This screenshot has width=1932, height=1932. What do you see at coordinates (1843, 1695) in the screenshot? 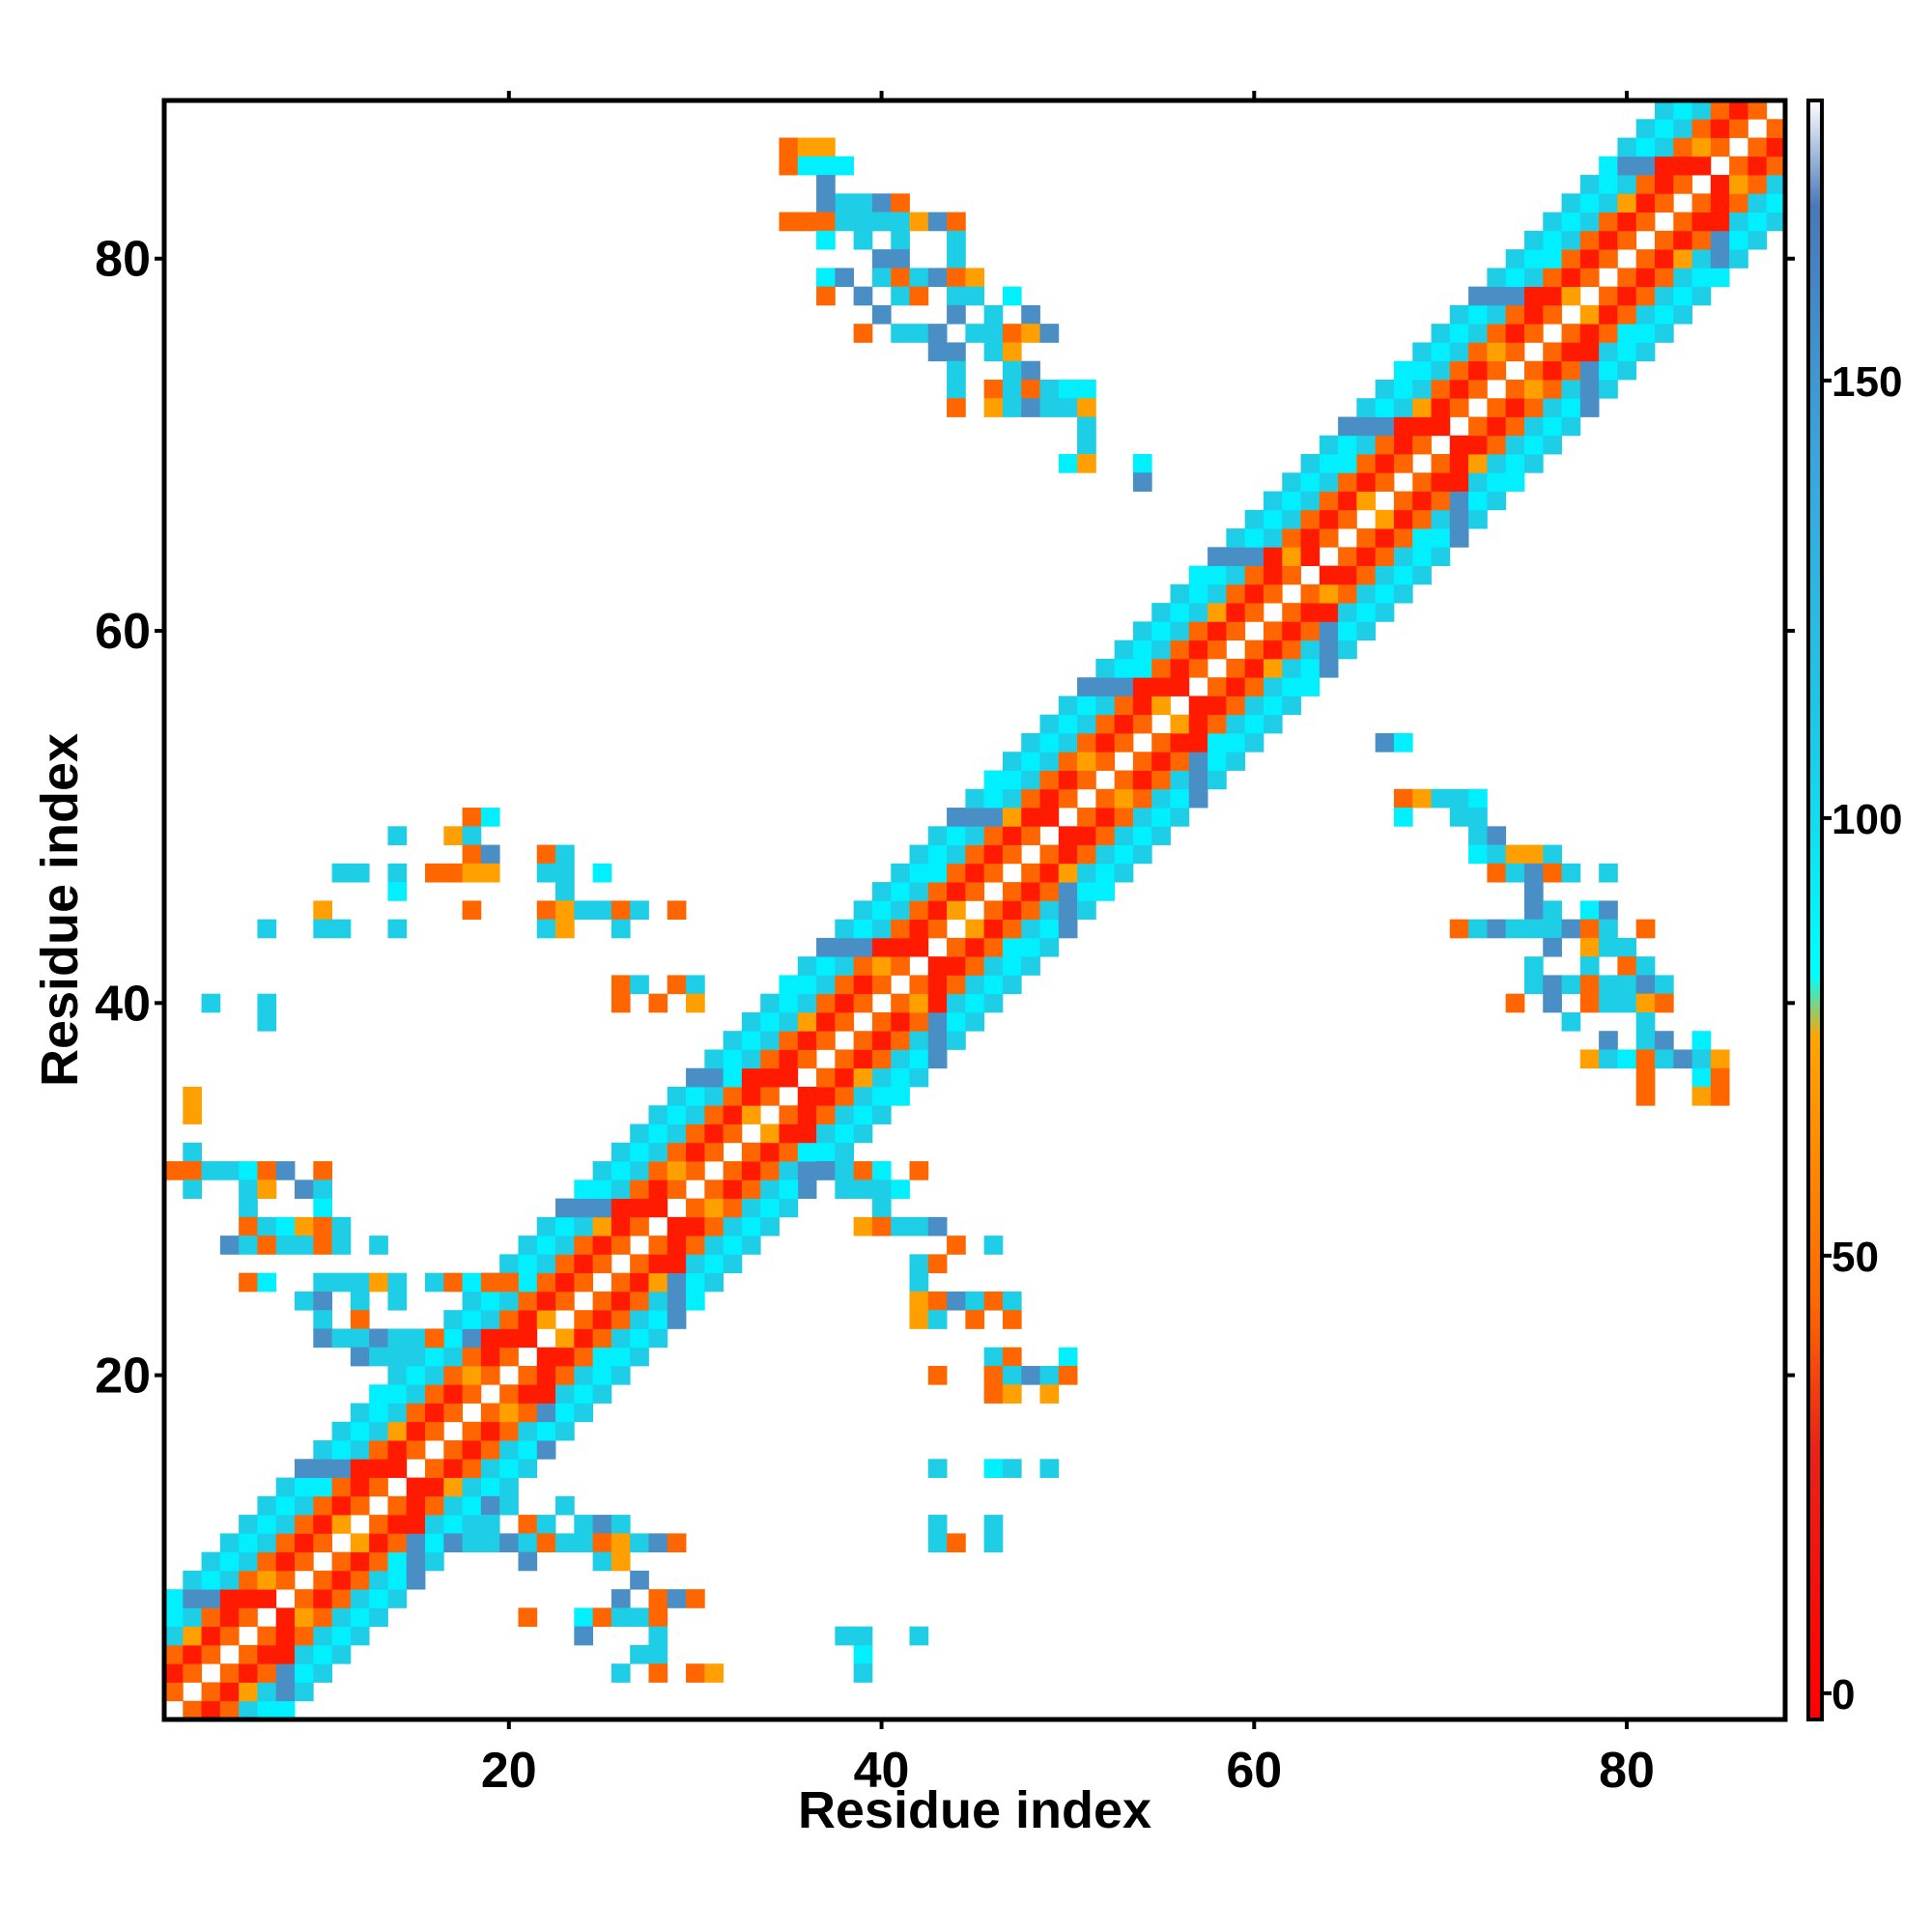
I see `colorbar-tick-label: 0` at bounding box center [1843, 1695].